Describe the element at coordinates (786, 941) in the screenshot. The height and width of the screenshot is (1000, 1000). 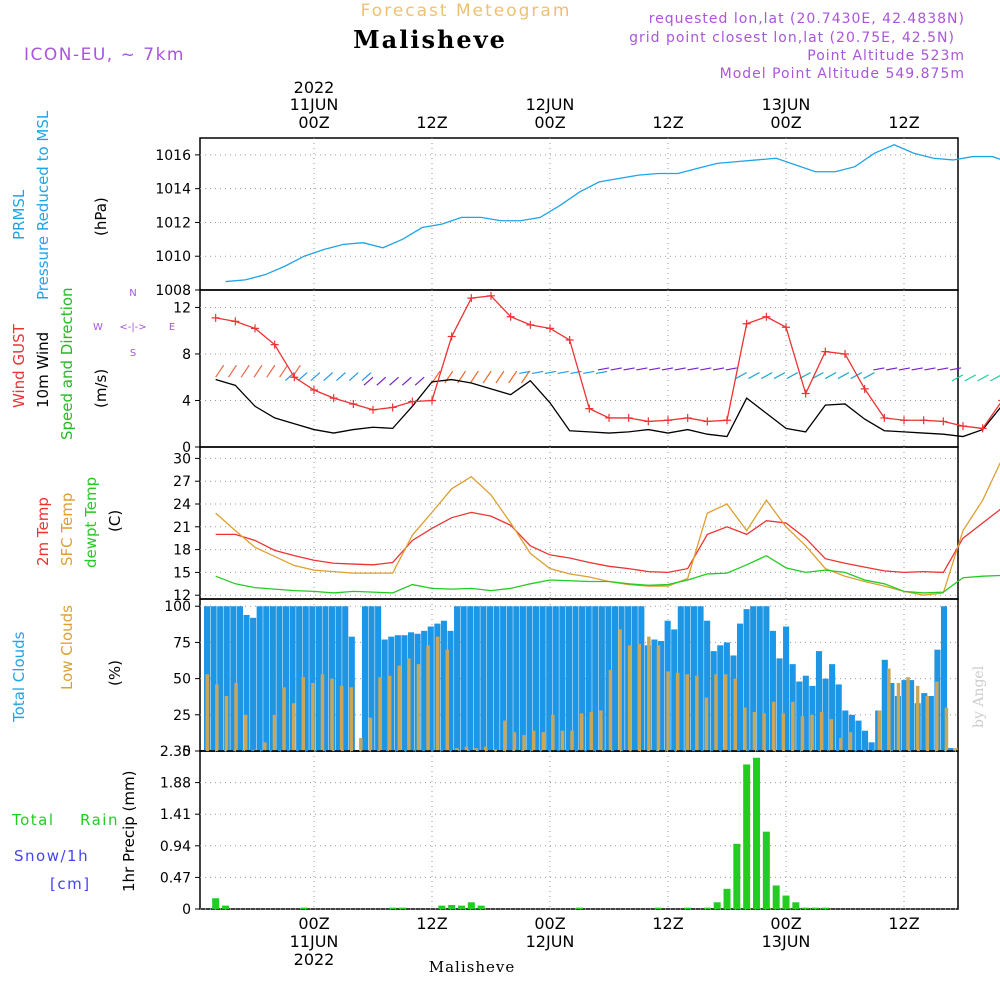
I see `bottom-date-label: 13JUN` at that location.